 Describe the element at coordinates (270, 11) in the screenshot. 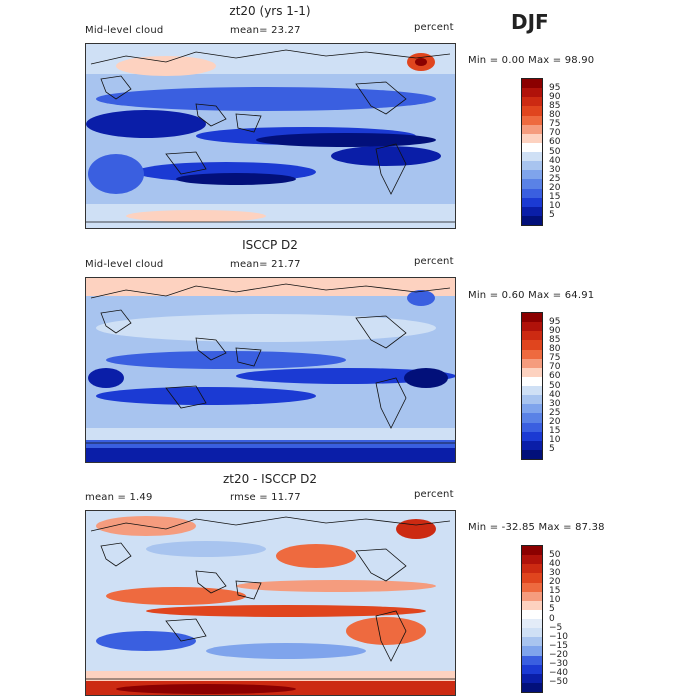

I see `panel-1-title: zt20 (yrs 1-1)` at that location.